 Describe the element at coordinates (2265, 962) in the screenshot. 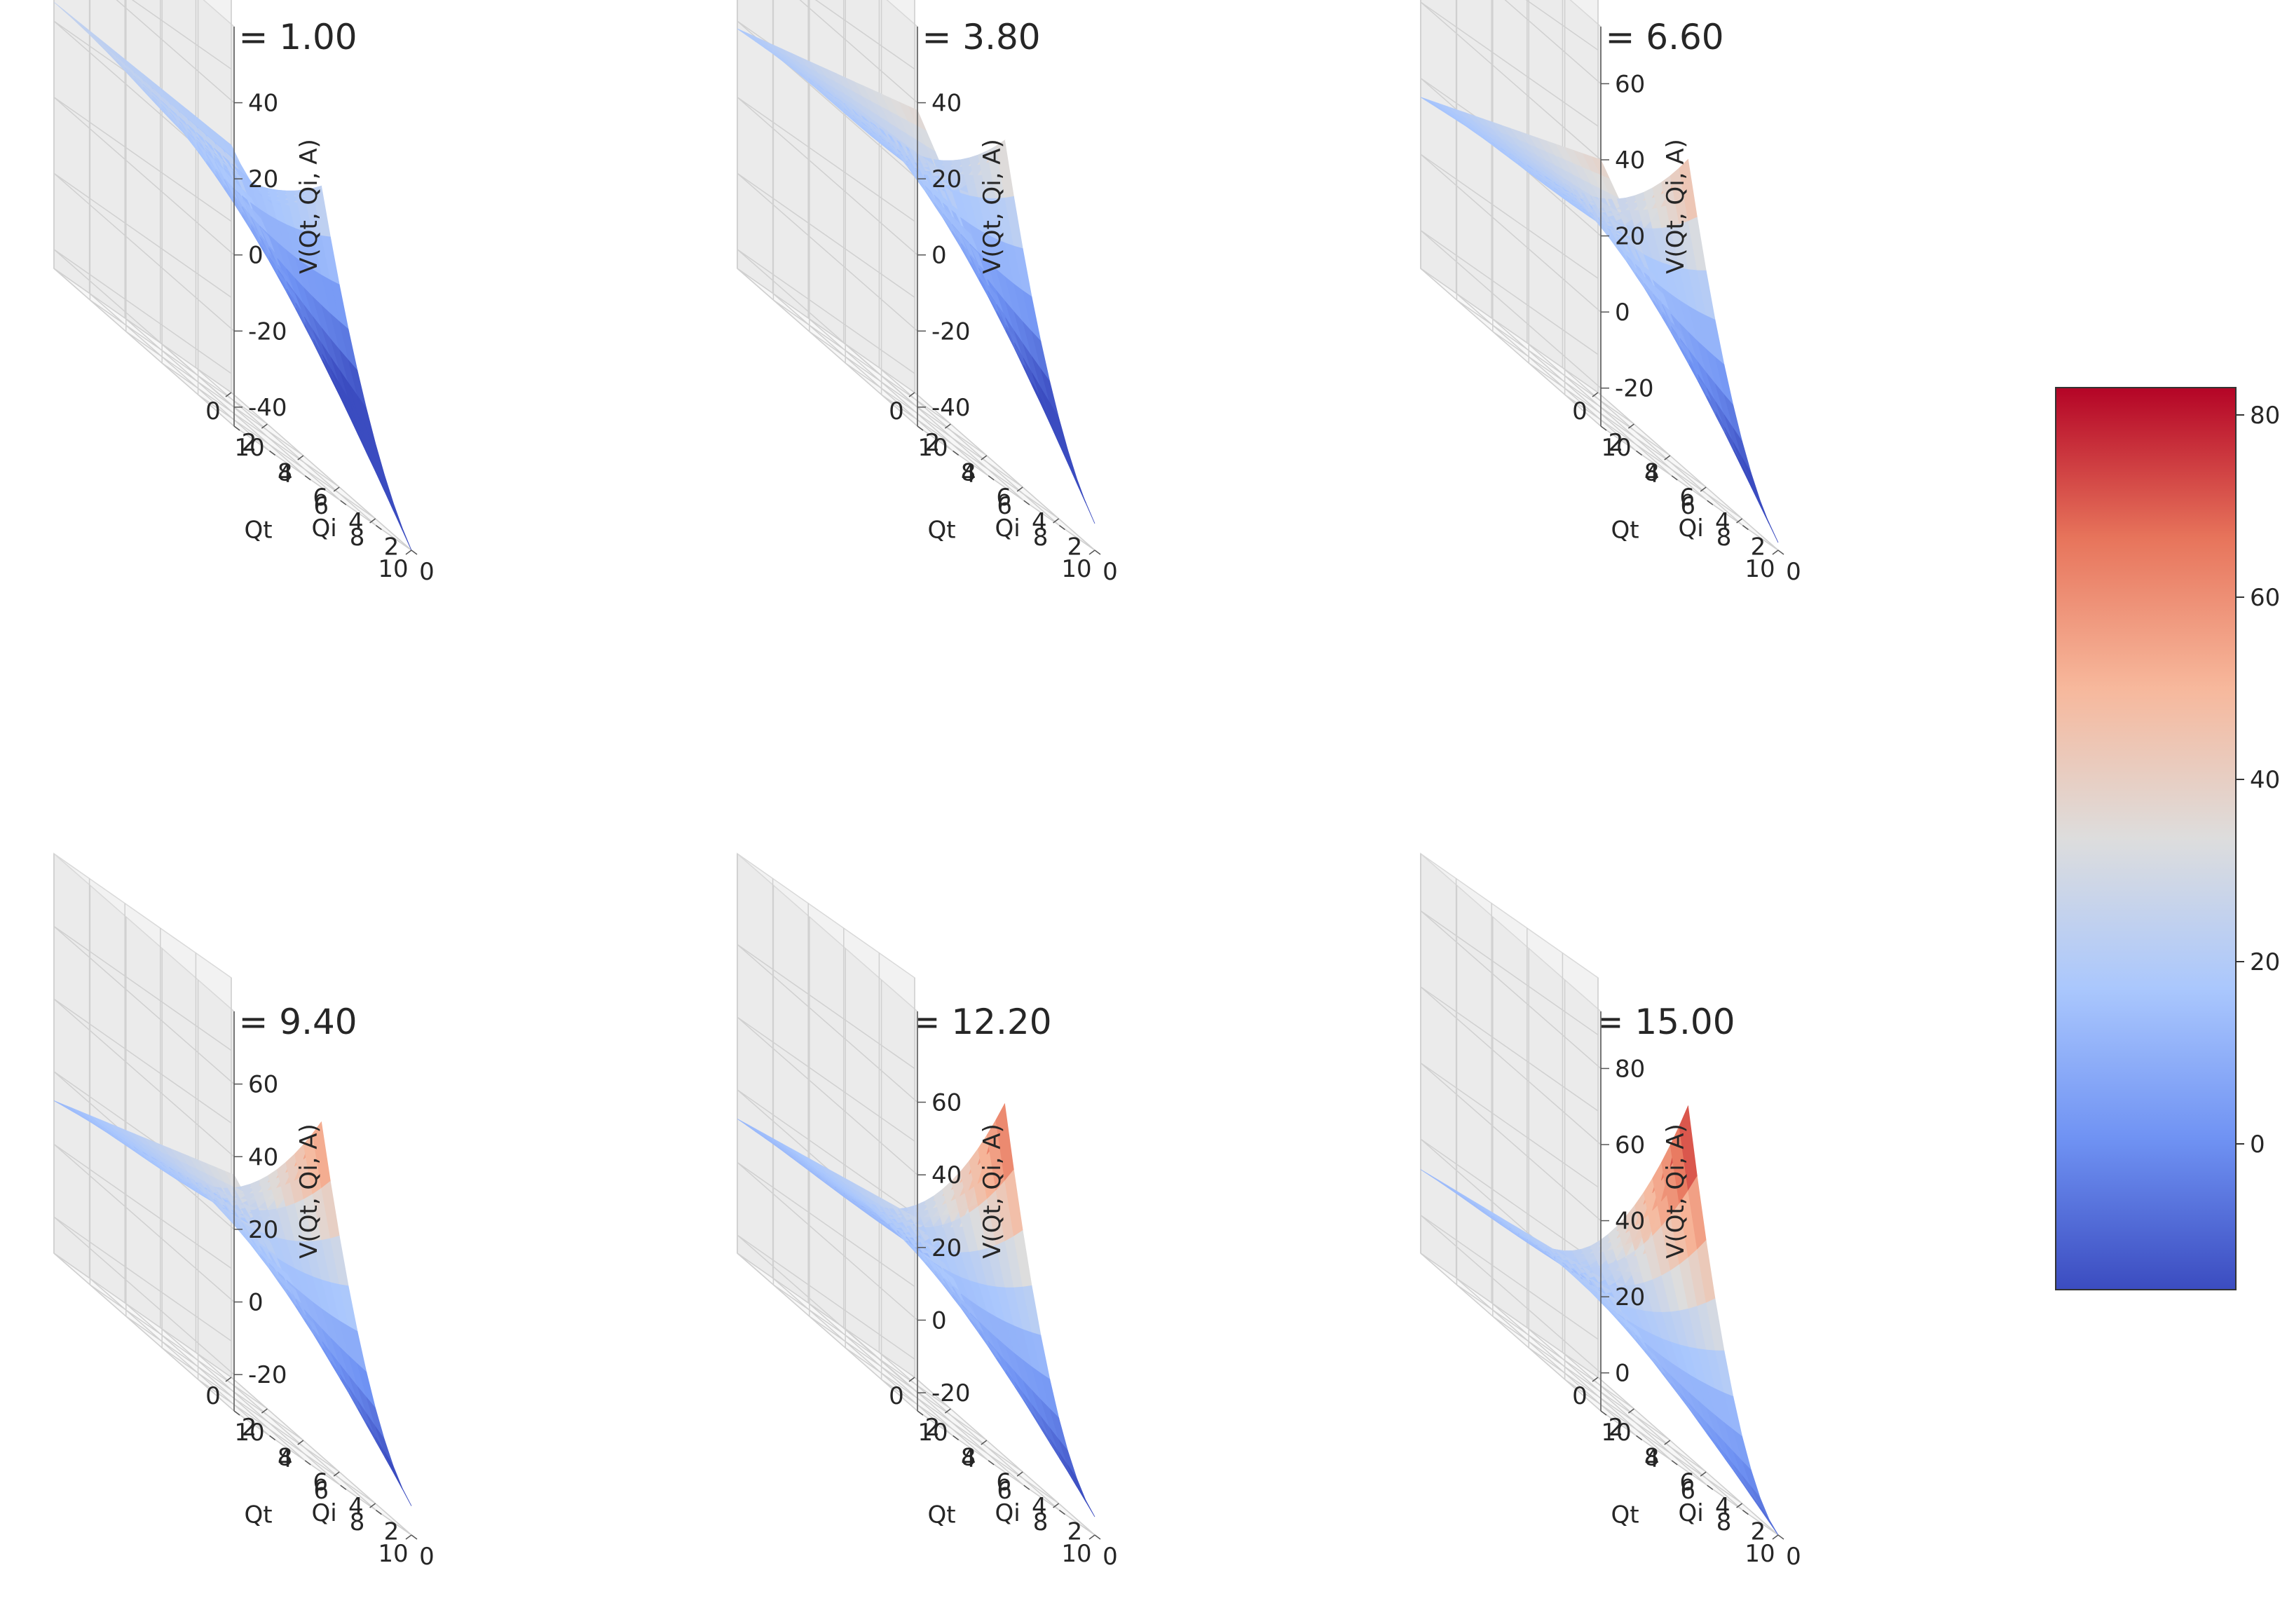

I see `colorbar-tick-label: 20` at that location.